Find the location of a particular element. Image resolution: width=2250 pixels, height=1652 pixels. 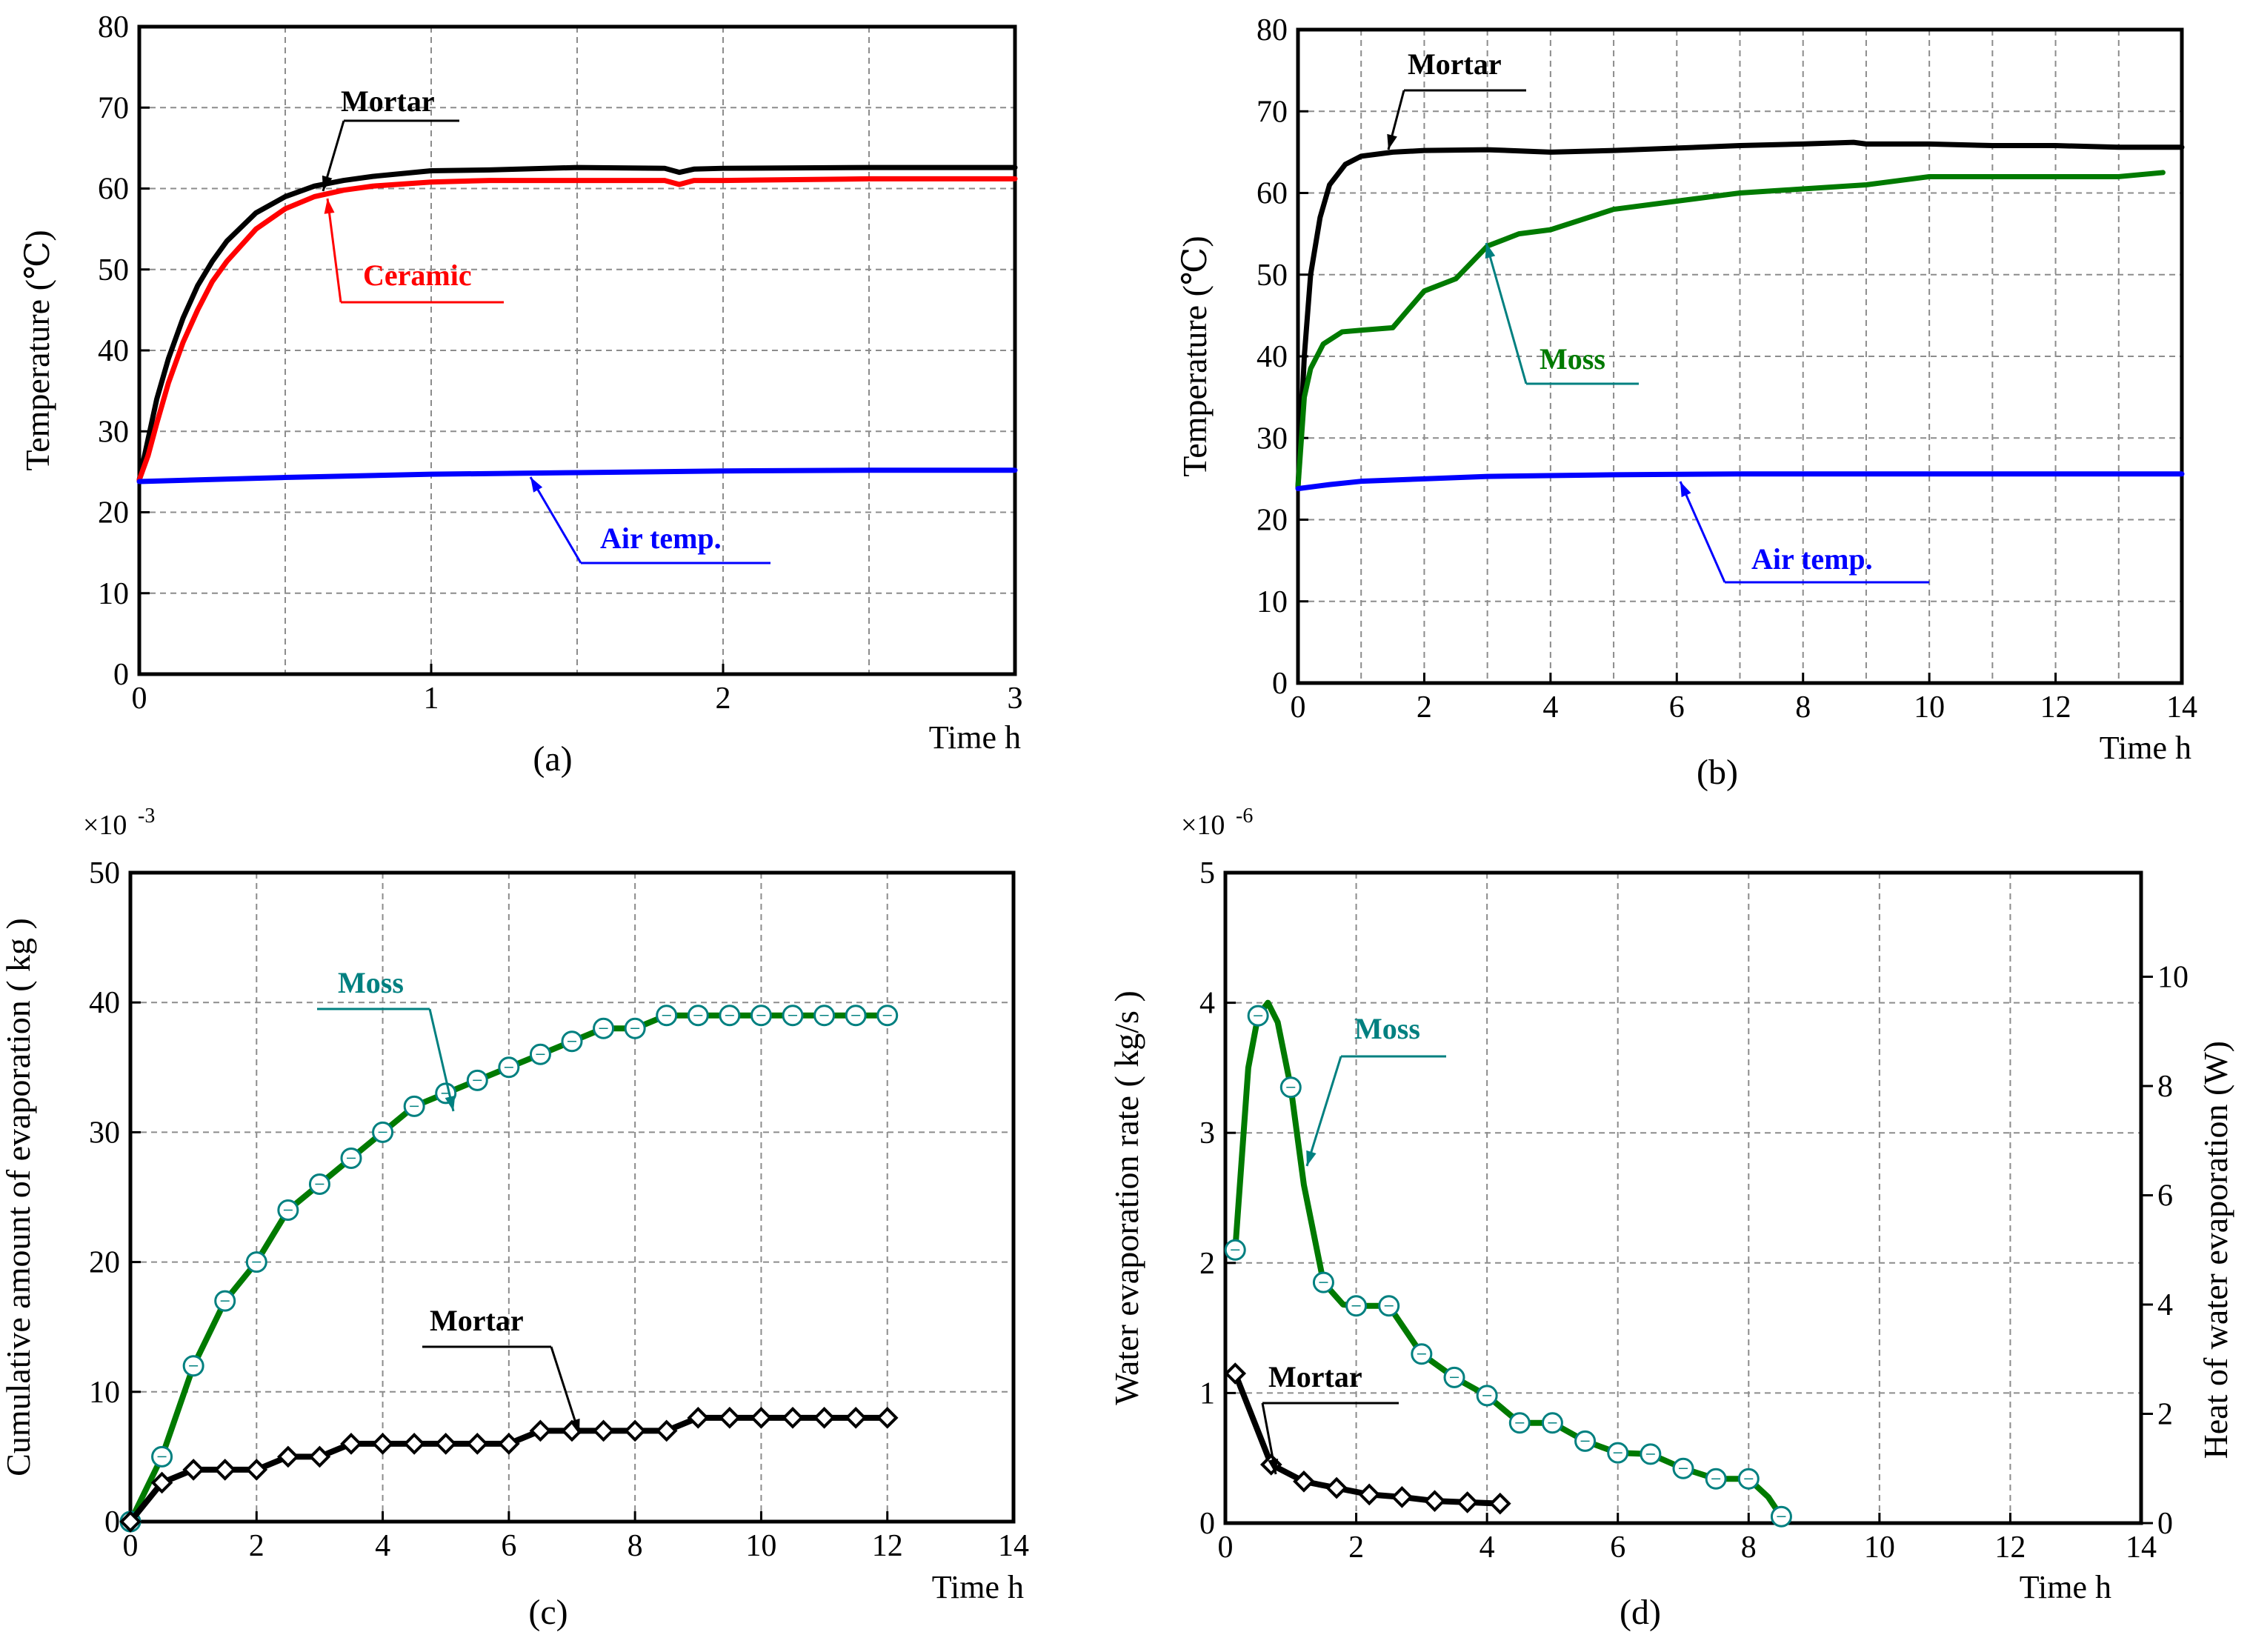

y-tick-label: 40 is located at coordinates (104, 1003).